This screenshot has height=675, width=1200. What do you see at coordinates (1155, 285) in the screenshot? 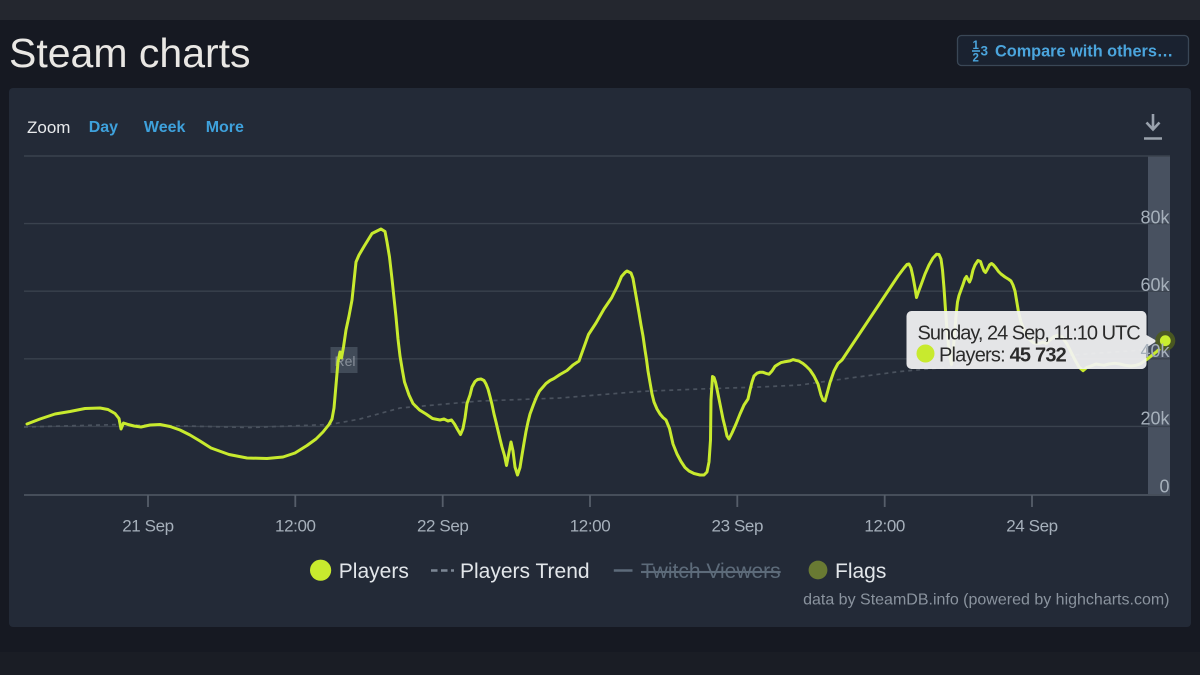
I see `svg-text: 60k` at bounding box center [1155, 285].